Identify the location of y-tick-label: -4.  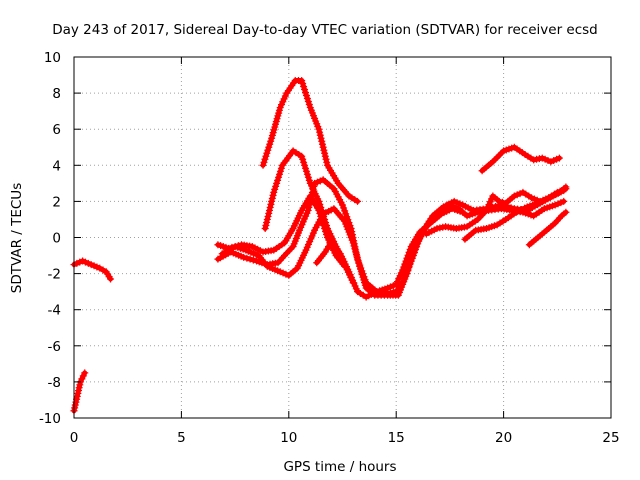
(54, 311).